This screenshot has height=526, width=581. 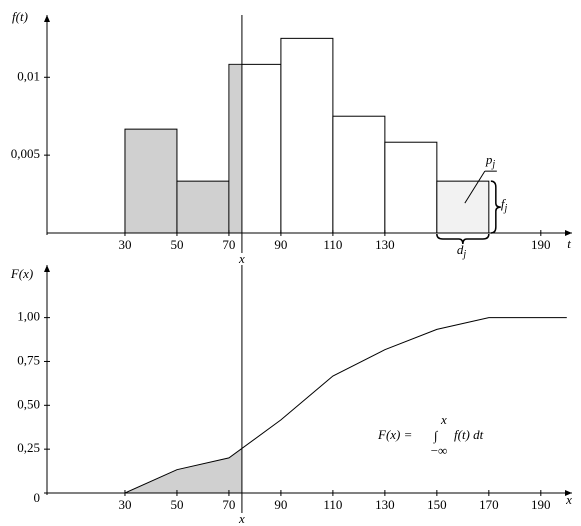 I want to click on height-label-base: f, so click(x=504, y=203).